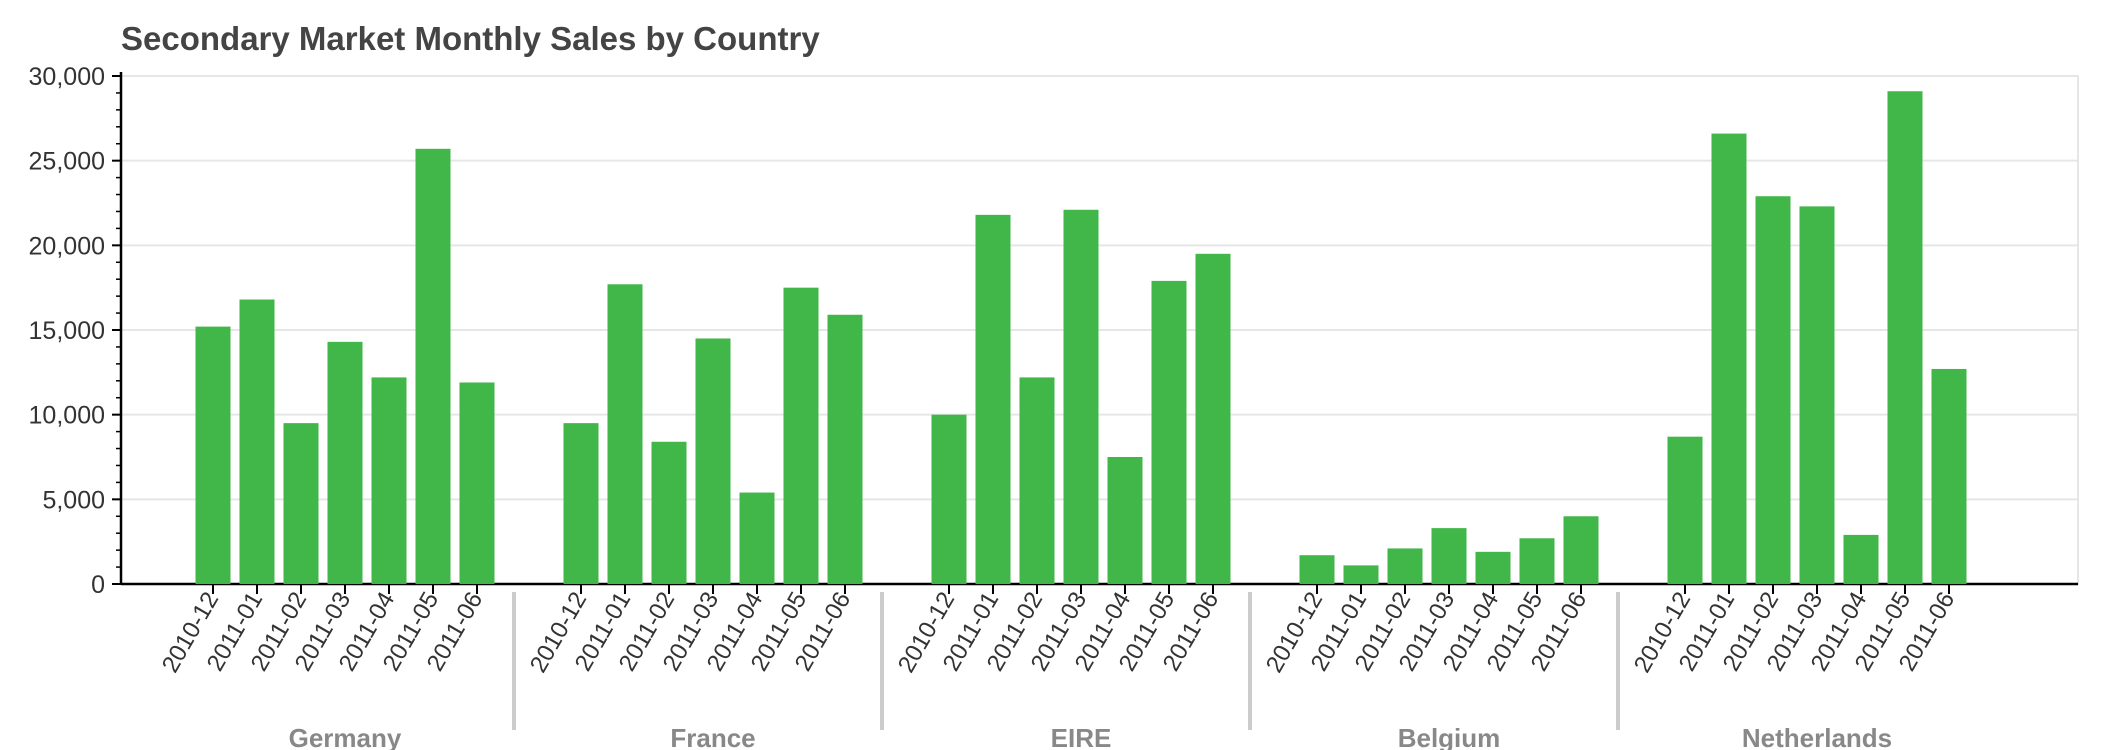 This screenshot has height=750, width=2125. What do you see at coordinates (345, 736) in the screenshot?
I see `group-label: Germany` at bounding box center [345, 736].